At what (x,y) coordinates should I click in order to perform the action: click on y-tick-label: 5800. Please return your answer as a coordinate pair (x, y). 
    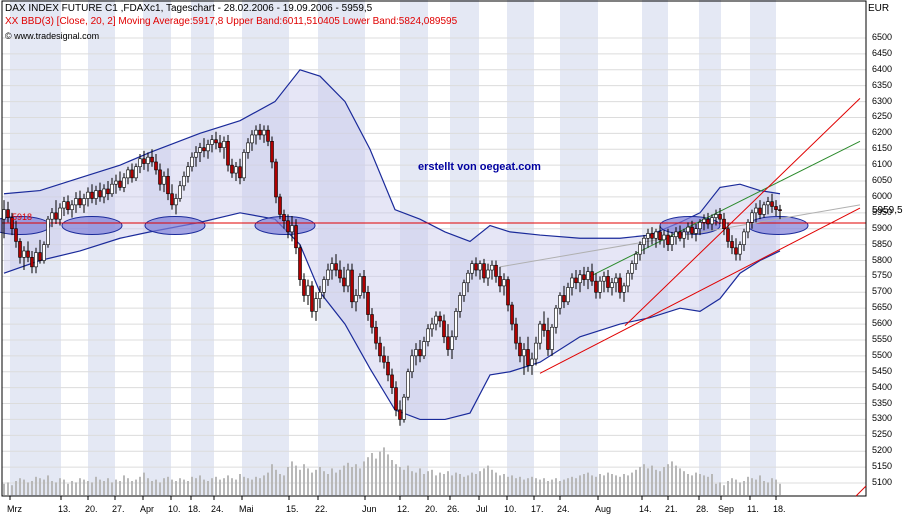
    Looking at the image, I should click on (882, 259).